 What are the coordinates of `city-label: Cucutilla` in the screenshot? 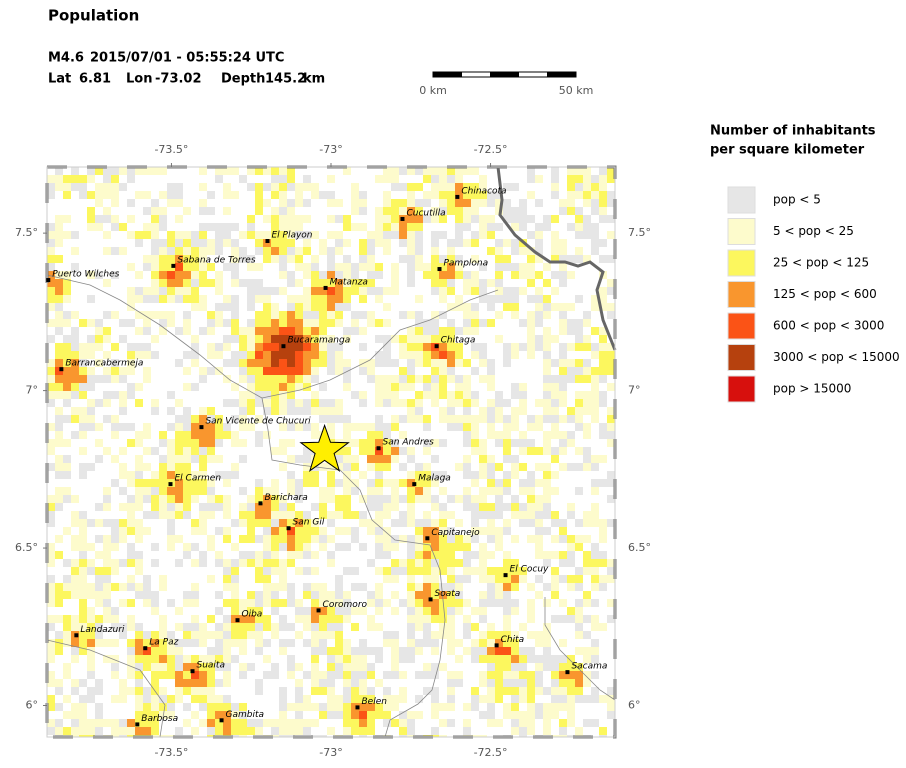 It's located at (425, 213).